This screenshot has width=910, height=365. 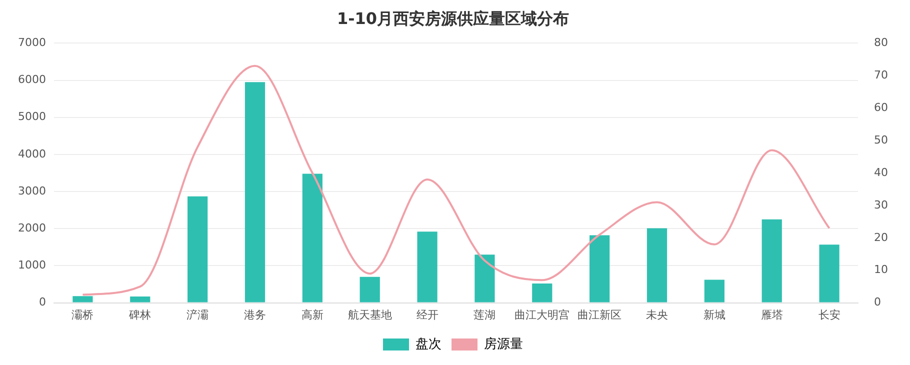 What do you see at coordinates (32, 265) in the screenshot?
I see `y-tick-label: 1000` at bounding box center [32, 265].